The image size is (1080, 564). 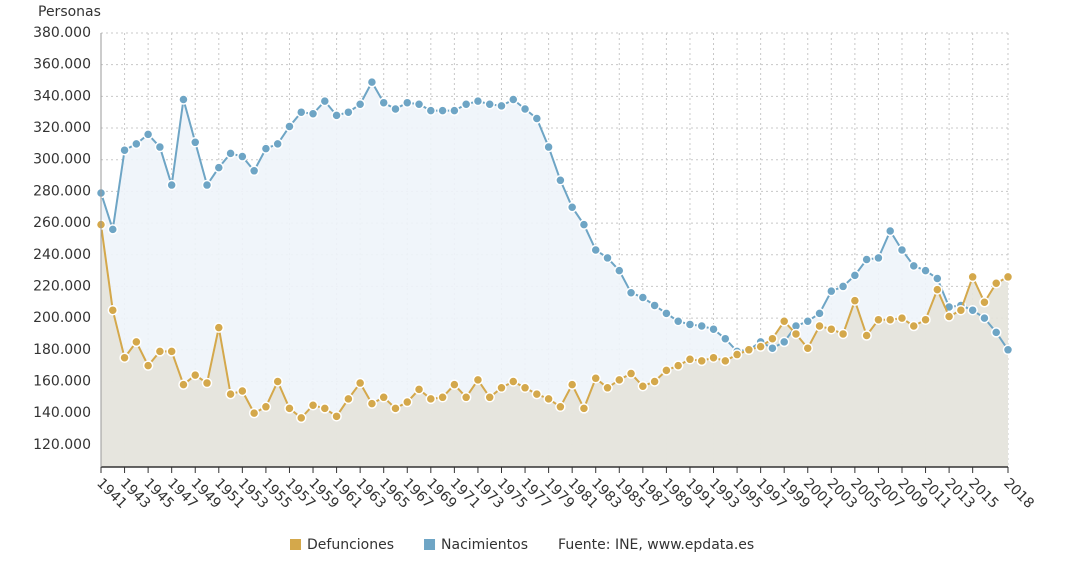 What do you see at coordinates (69, 12) in the screenshot?
I see `y-axis-title: Personas` at bounding box center [69, 12].